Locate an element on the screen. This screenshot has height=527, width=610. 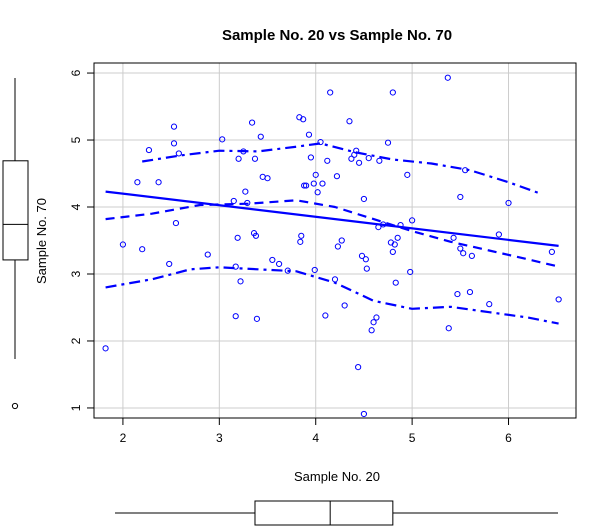
y-axis-label: Sample No. 70 is located at coordinates (41, 241).